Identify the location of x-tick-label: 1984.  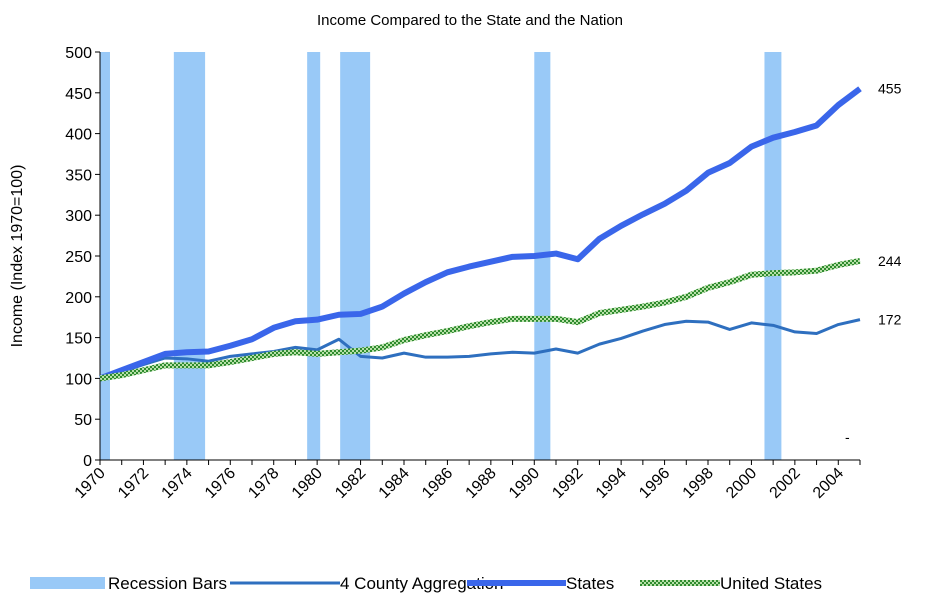
(394, 483).